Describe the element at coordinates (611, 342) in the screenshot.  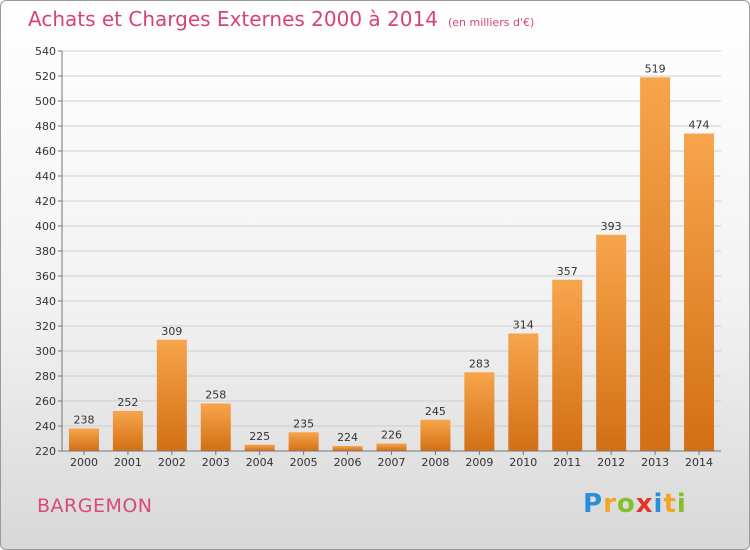
I see `bar-2012` at that location.